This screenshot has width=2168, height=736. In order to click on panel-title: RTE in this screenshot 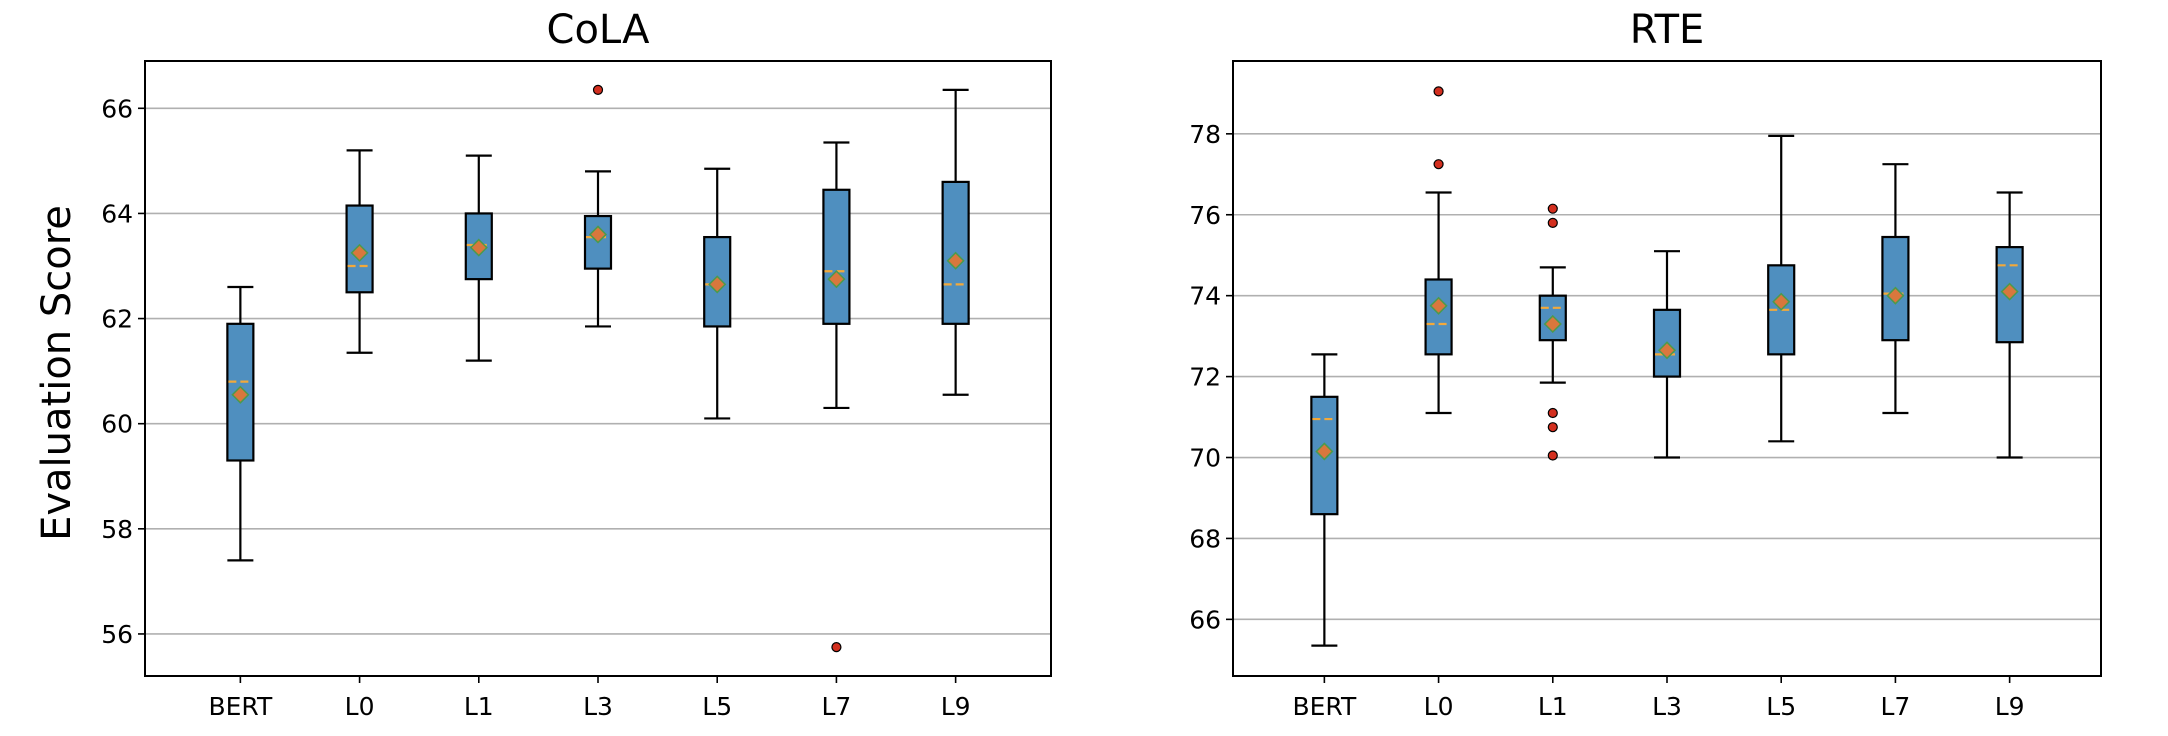, I will do `click(1667, 30)`.